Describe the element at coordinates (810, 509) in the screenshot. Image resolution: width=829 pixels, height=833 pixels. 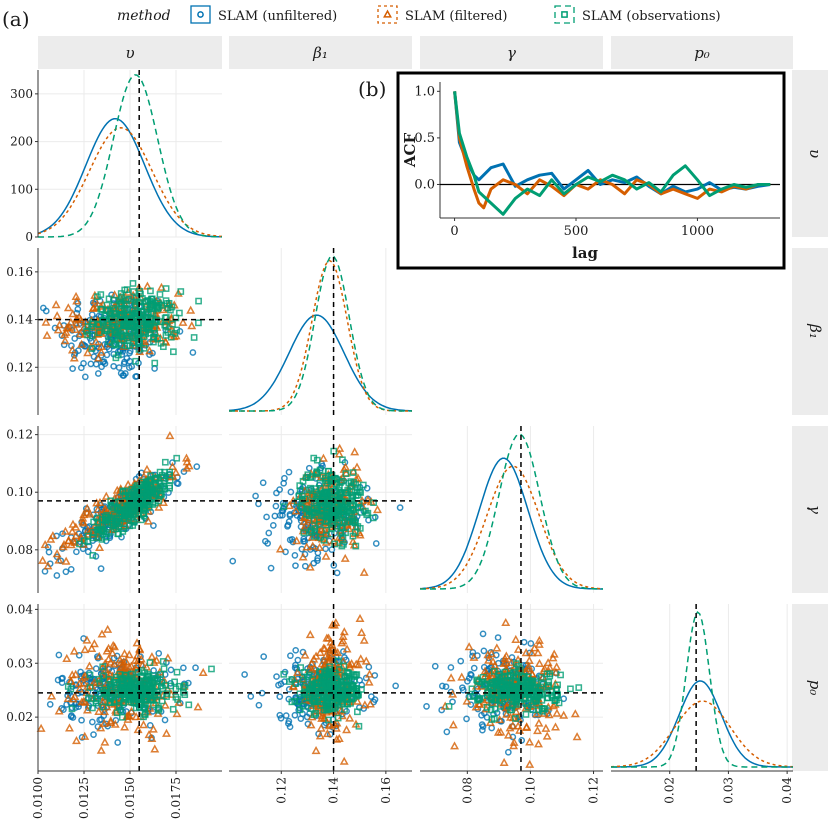
I see `strip-right-bg` at that location.